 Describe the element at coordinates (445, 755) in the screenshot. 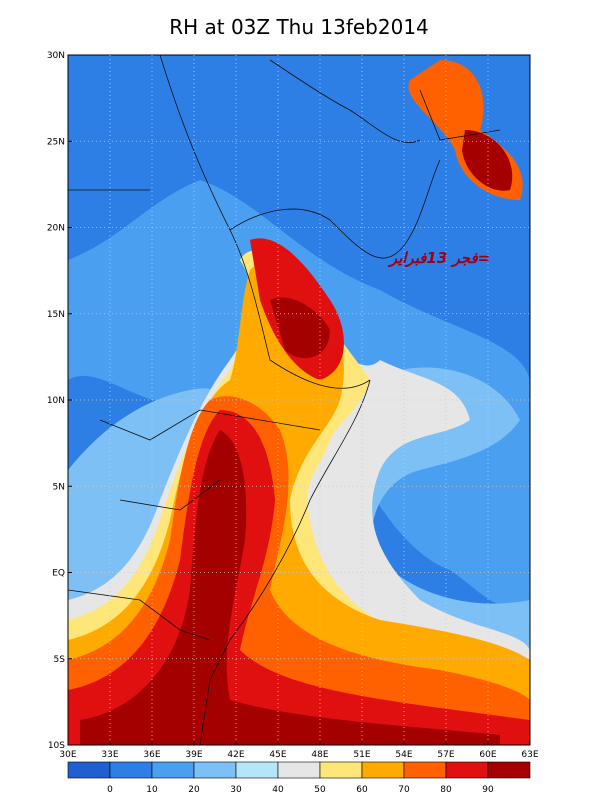

I see `lon-label: 57E` at that location.